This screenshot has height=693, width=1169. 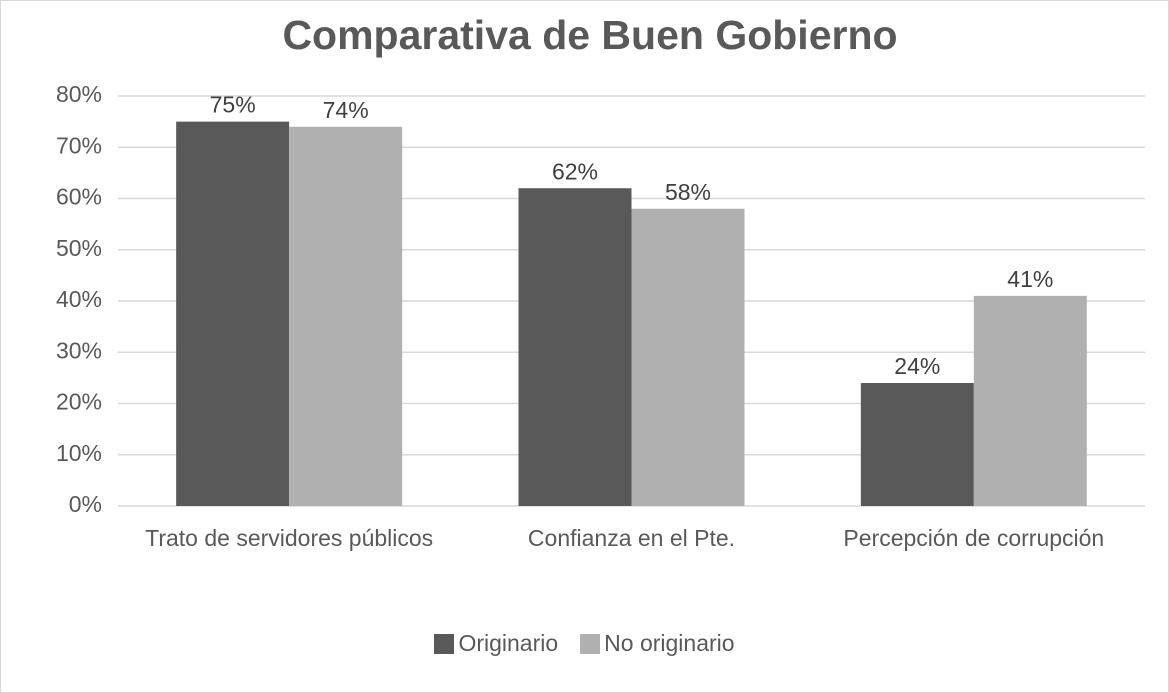 I want to click on legend: Originario No originario, so click(x=584, y=643).